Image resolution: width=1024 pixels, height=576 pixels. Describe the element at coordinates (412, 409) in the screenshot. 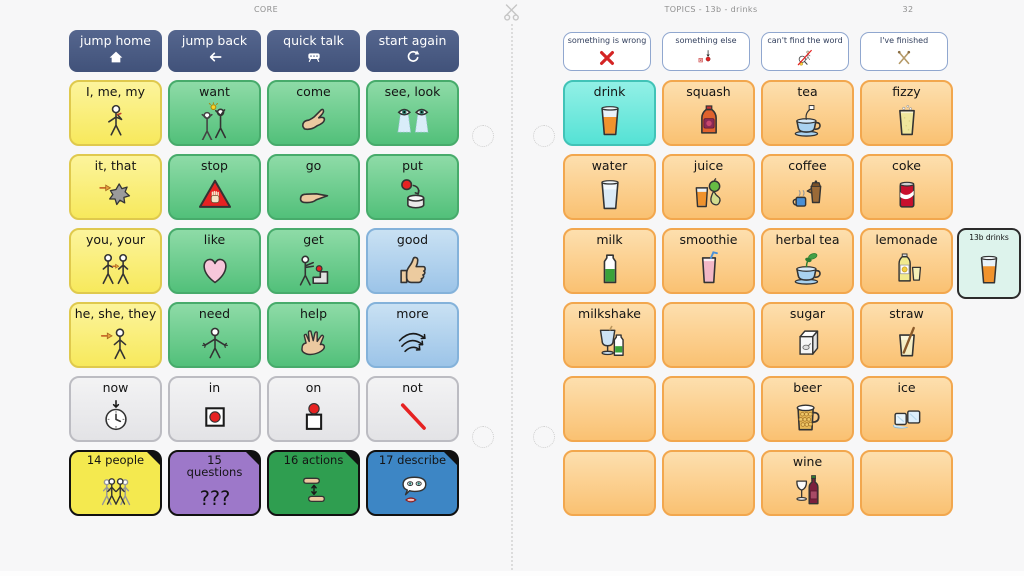

I see `cell-not: not` at that location.